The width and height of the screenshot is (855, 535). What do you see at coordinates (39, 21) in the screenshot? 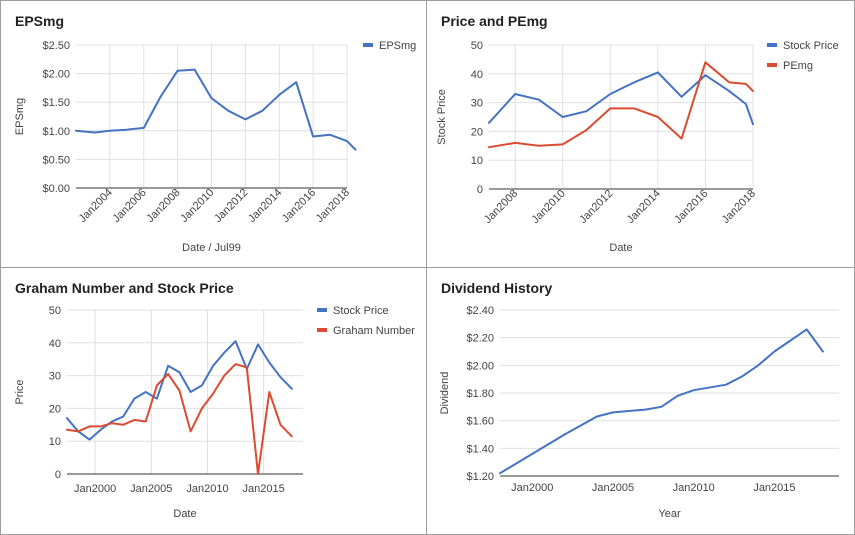
I see `chart-title: EPSmg` at bounding box center [39, 21].